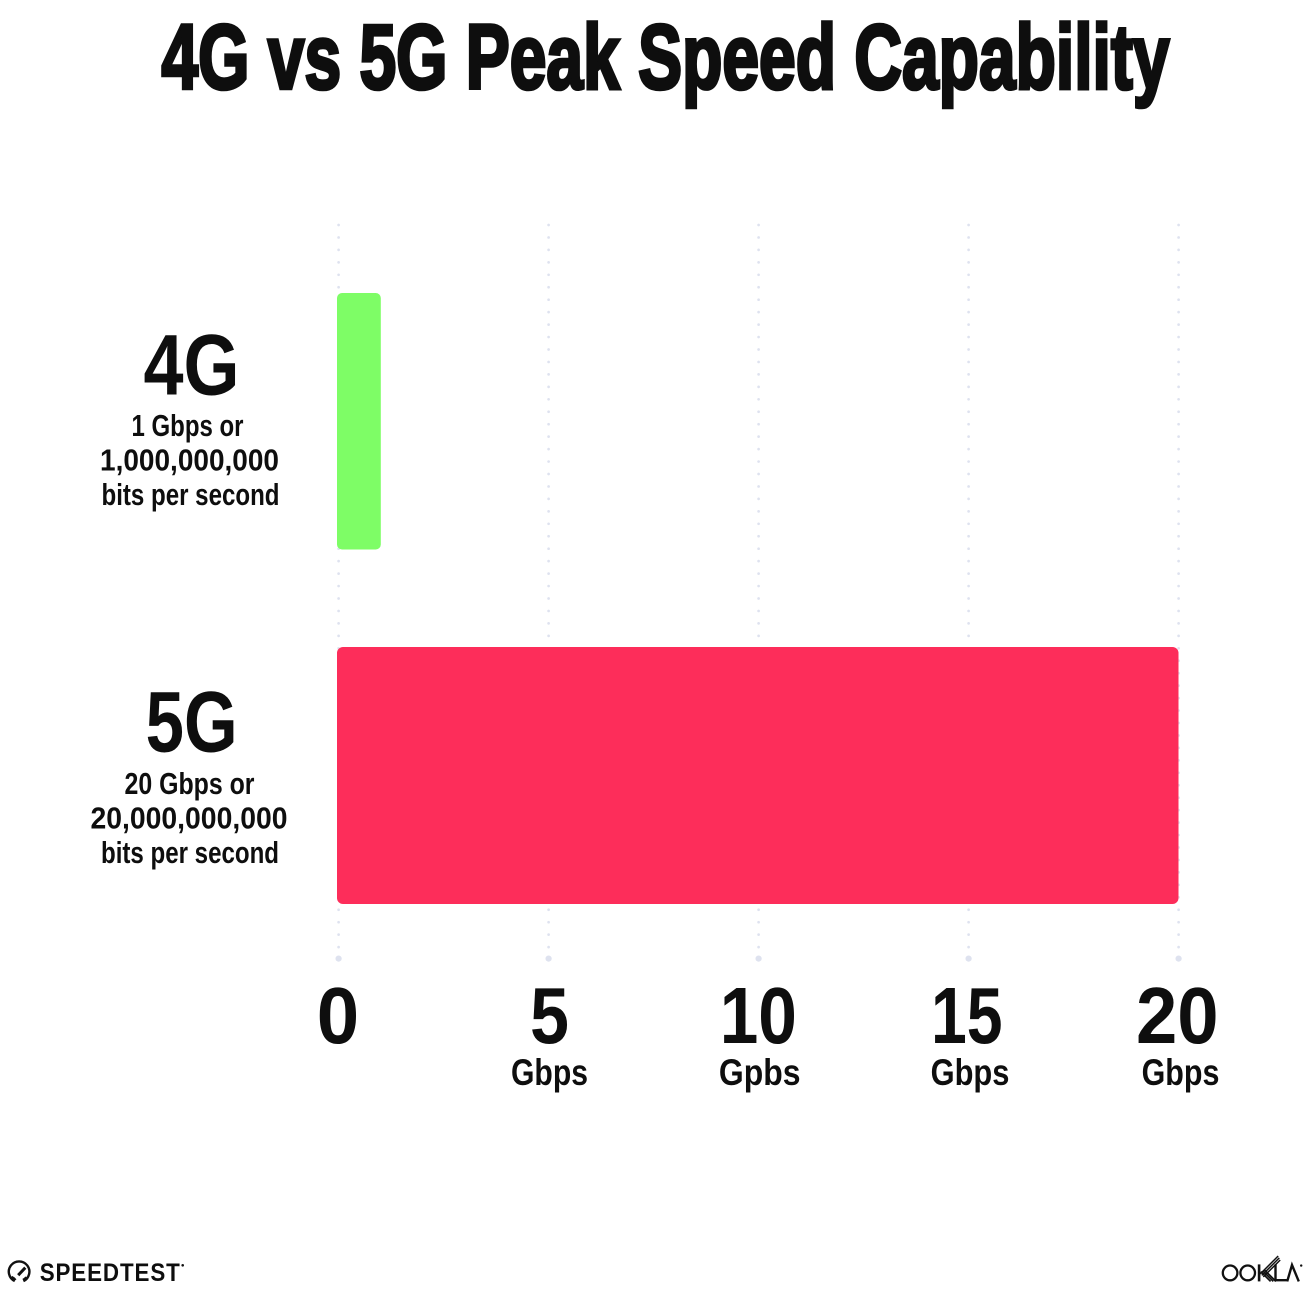 This screenshot has height=1315, width=1308. I want to click on svg-text: 4G, so click(192, 365).